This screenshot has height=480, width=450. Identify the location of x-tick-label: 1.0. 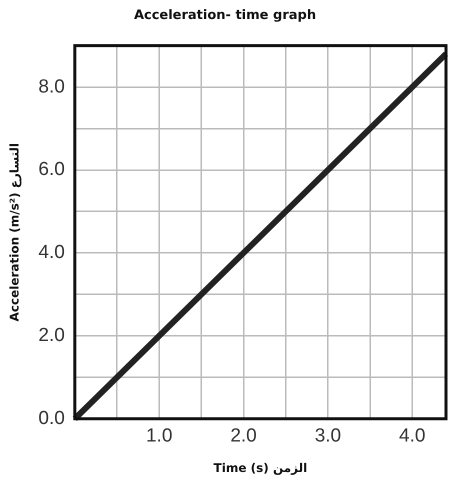
(159, 435).